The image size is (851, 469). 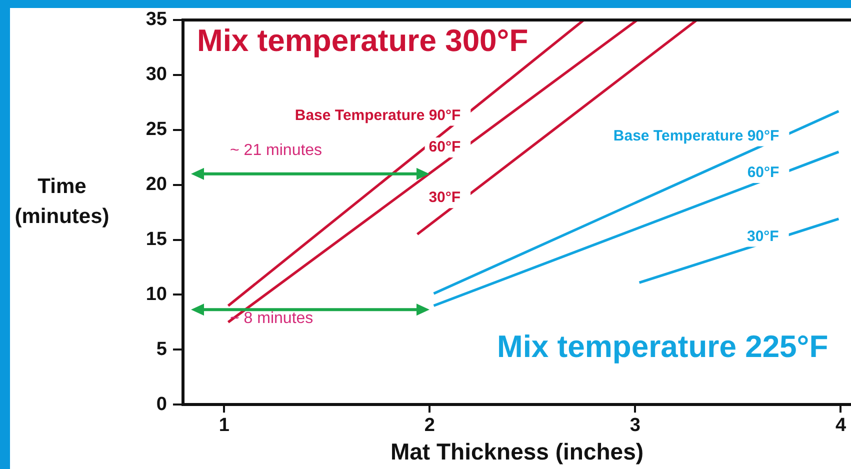 I want to click on x-tick-label: 3, so click(x=635, y=425).